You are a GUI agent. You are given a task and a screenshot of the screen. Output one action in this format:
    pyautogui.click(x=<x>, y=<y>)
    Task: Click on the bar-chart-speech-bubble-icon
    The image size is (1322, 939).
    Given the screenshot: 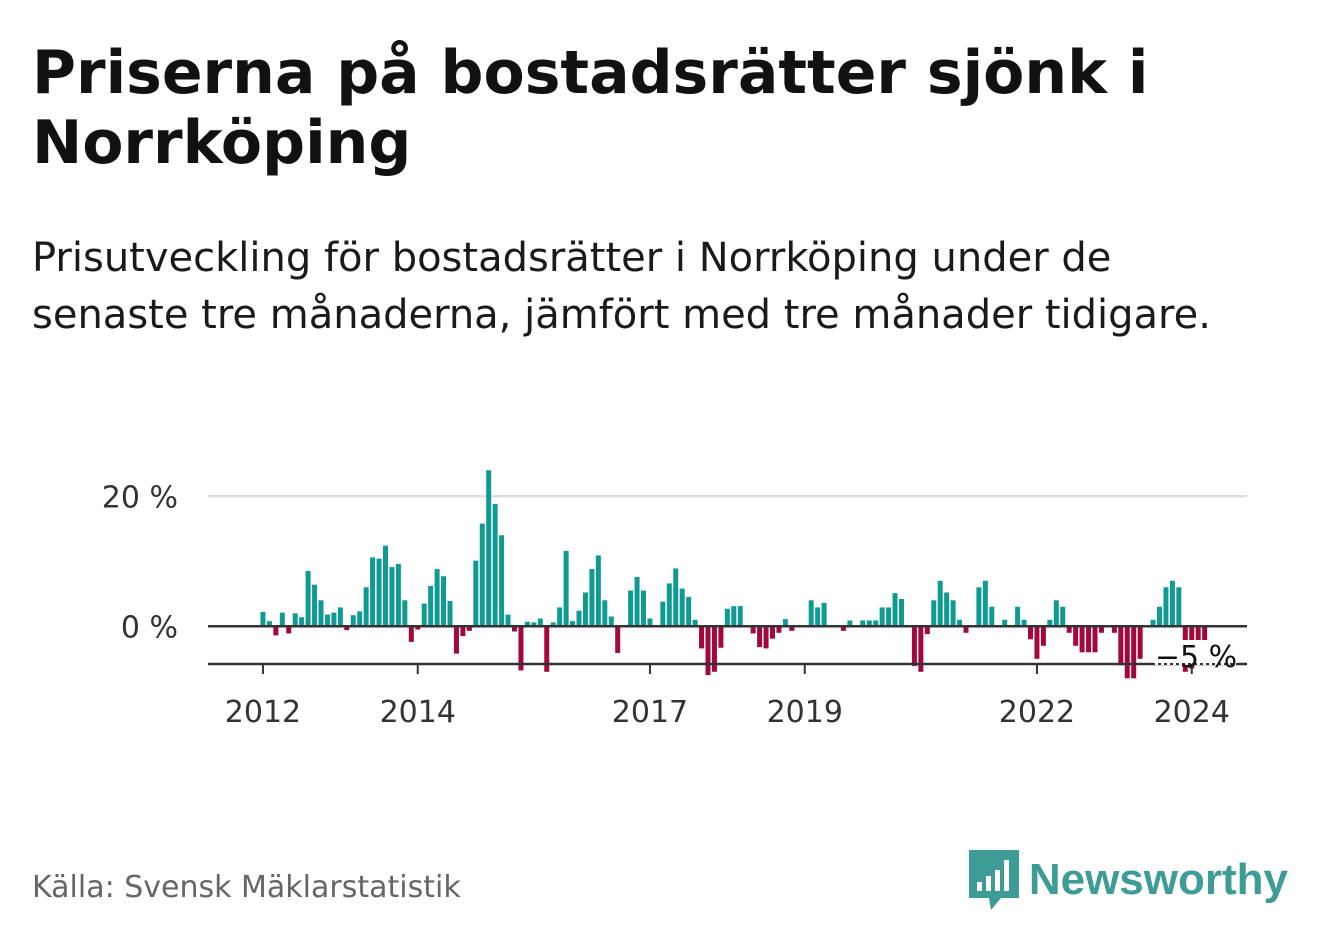 What is the action you would take?
    pyautogui.click(x=993, y=880)
    